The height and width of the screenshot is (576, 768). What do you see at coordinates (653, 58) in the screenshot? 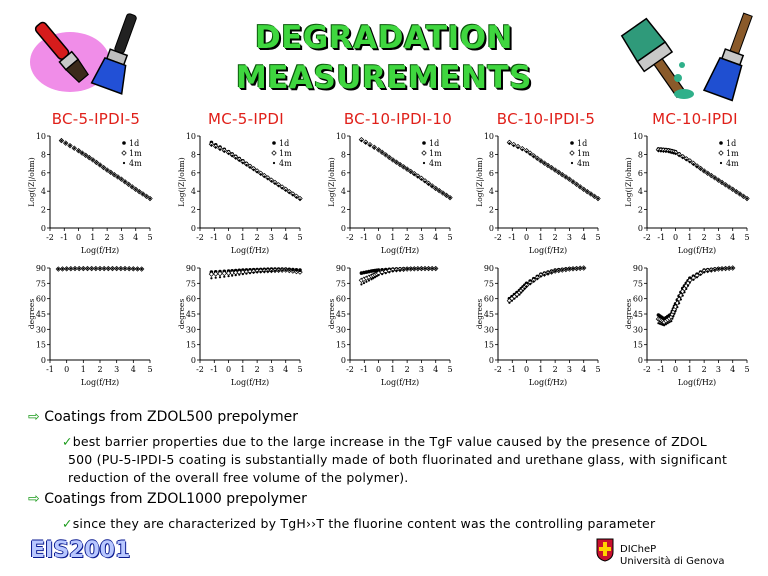
I see `green-brush-icon` at bounding box center [653, 58].